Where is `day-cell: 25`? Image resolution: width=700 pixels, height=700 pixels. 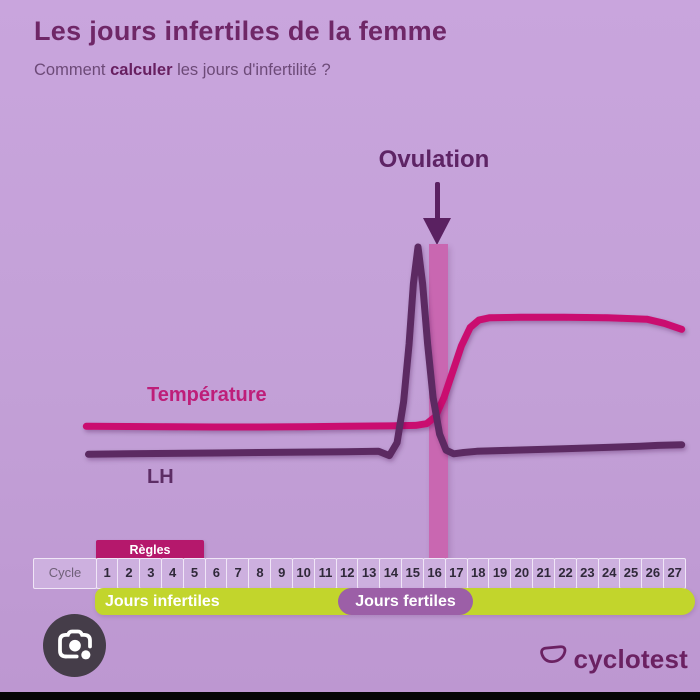 day-cell: 25 is located at coordinates (631, 573).